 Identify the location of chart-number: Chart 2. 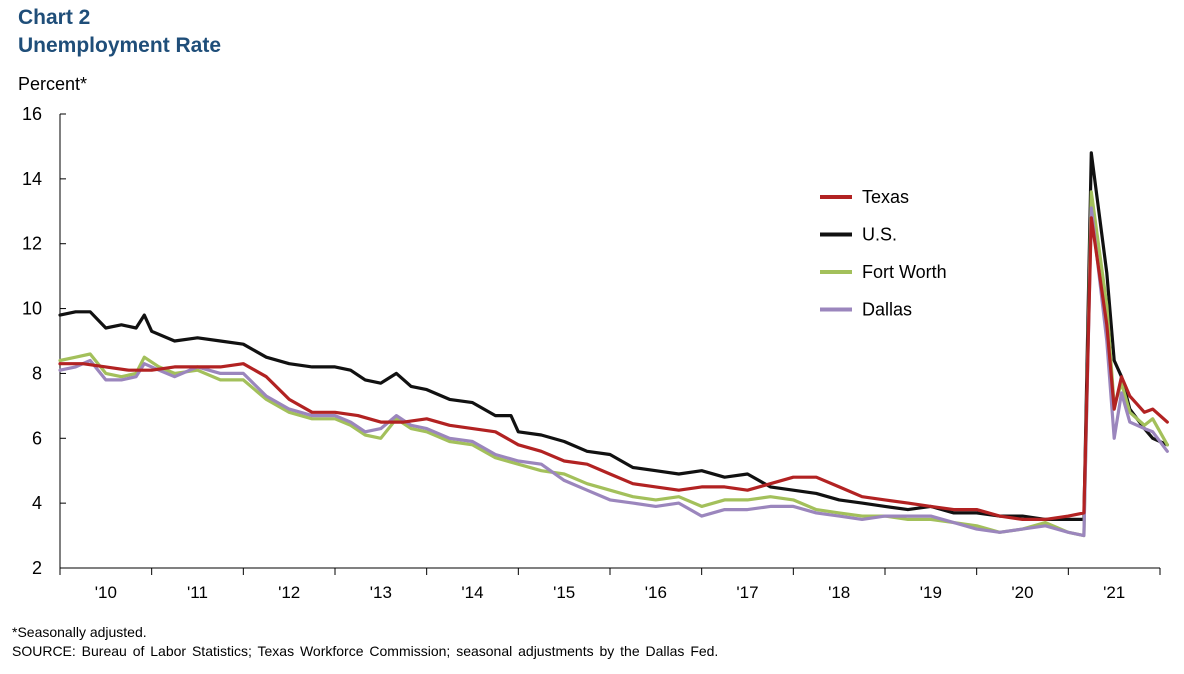
(54, 17).